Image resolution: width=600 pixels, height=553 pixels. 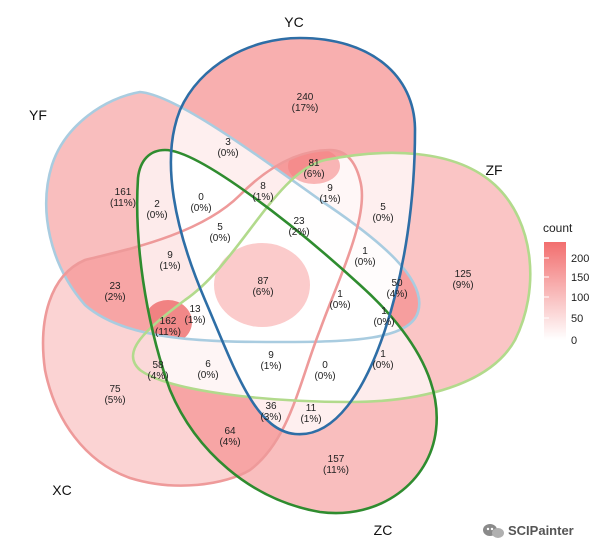 I want to click on region-count-label: 11, so click(x=311, y=408).